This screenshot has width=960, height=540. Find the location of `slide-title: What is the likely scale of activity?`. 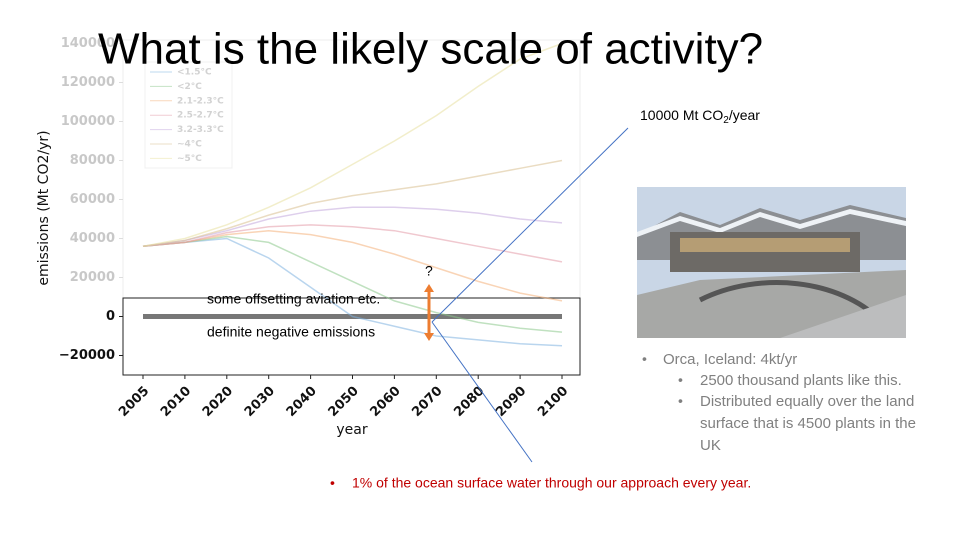

slide-title: What is the likely scale of activity? is located at coordinates (430, 49).